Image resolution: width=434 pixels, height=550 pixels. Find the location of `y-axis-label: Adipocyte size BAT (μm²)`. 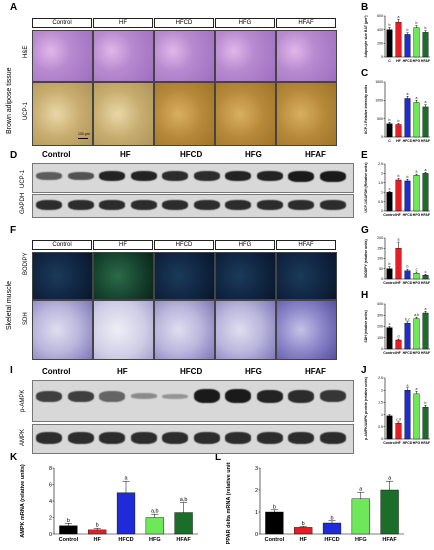

y-axis-label: Adipocyte size BAT (μm²) is located at coordinates (366, 36).